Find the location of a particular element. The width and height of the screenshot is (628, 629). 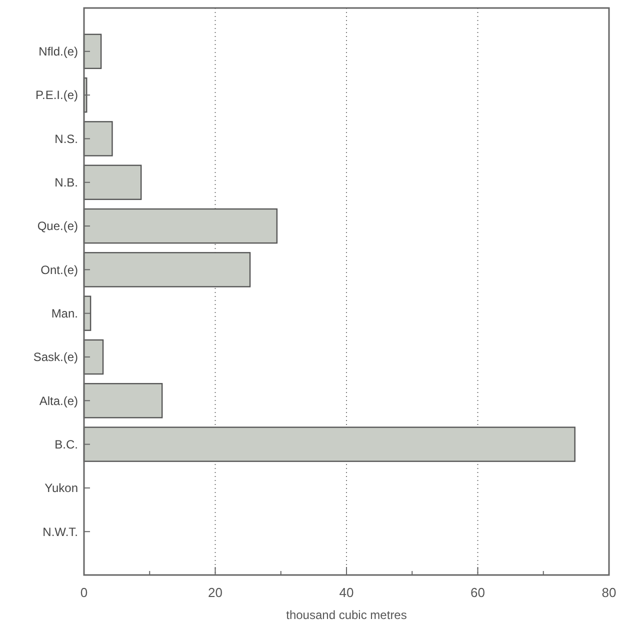

x-tick-label: 20 is located at coordinates (215, 592).